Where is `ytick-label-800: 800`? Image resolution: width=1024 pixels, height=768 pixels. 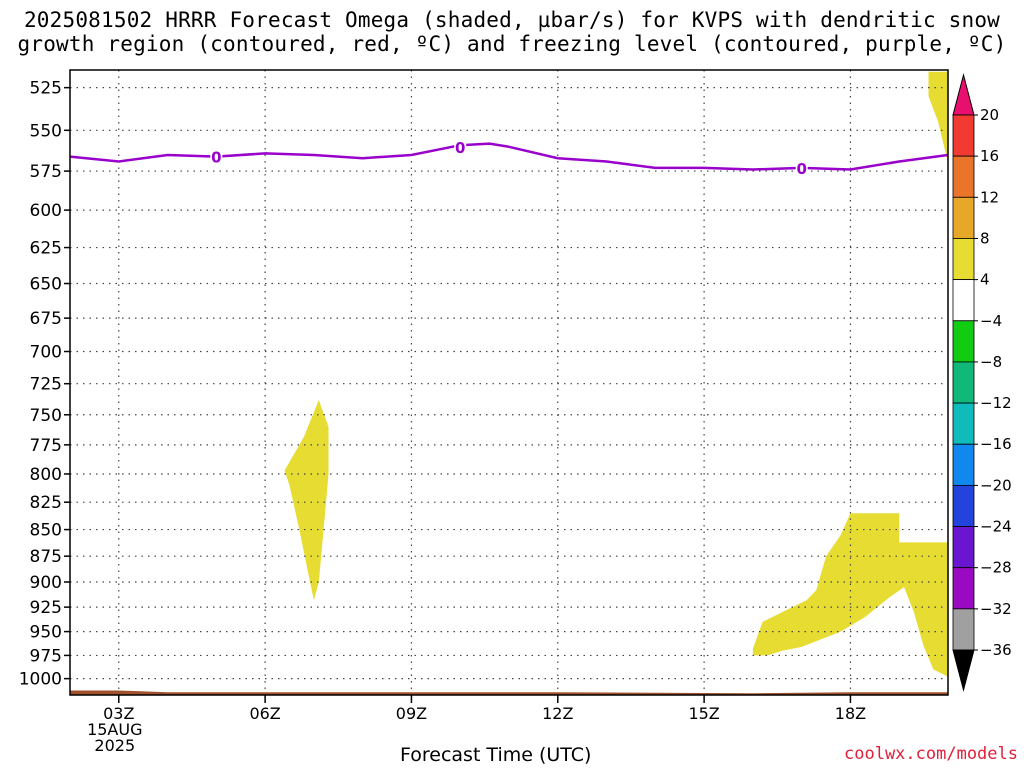 ytick-label-800: 800 is located at coordinates (46, 475).